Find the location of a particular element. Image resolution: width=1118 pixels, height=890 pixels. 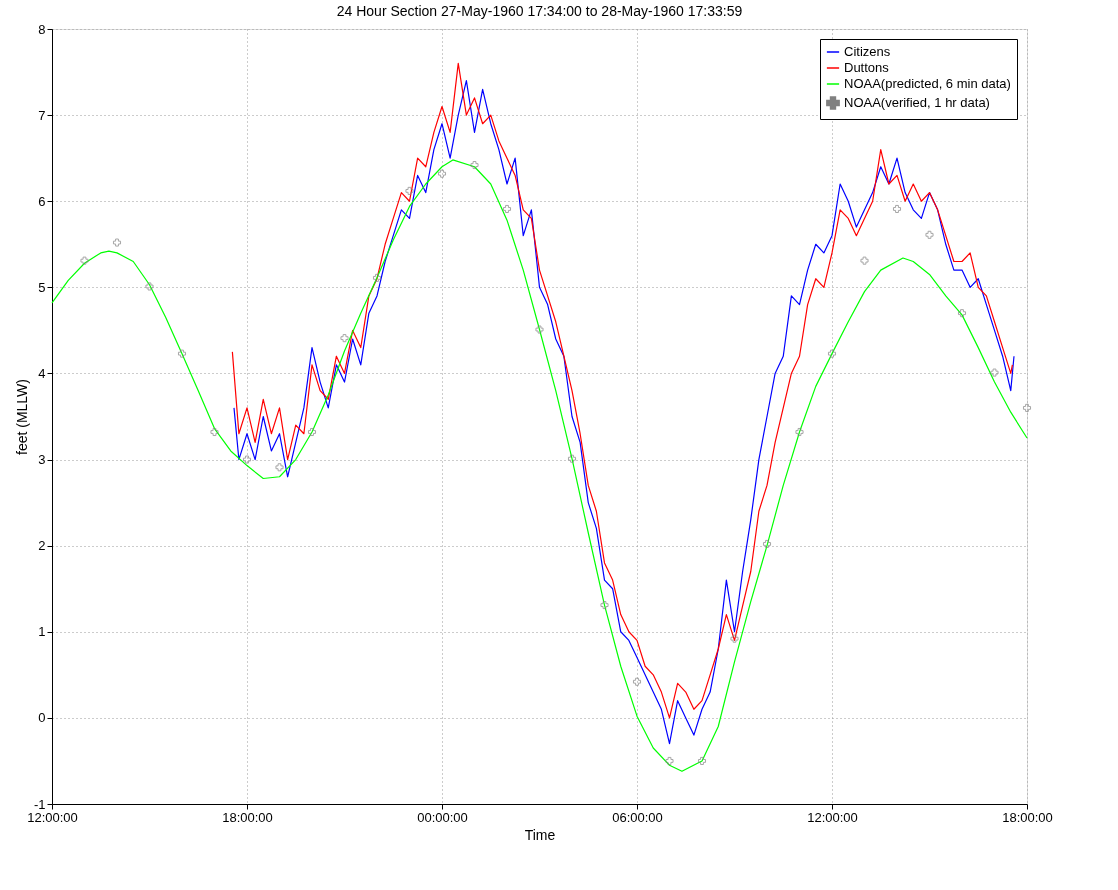

x-tick-label: 00:00:00 is located at coordinates (442, 817).